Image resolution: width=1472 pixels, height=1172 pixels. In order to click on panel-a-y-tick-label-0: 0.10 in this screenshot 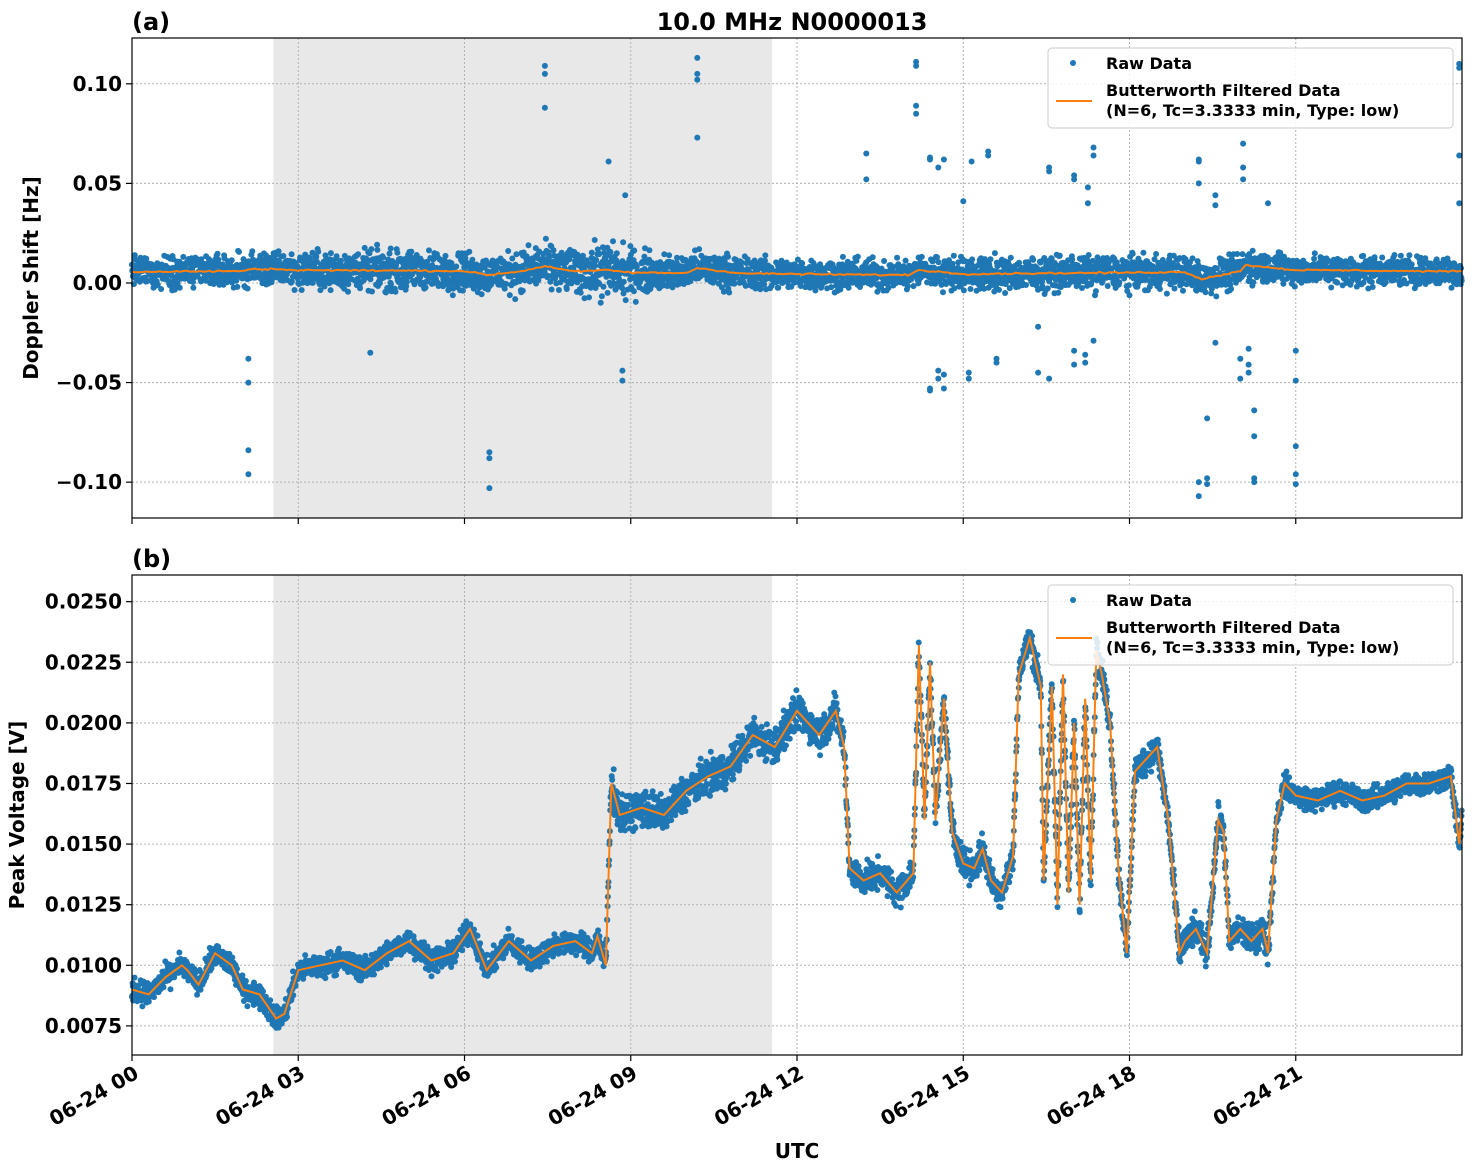, I will do `click(97, 84)`.